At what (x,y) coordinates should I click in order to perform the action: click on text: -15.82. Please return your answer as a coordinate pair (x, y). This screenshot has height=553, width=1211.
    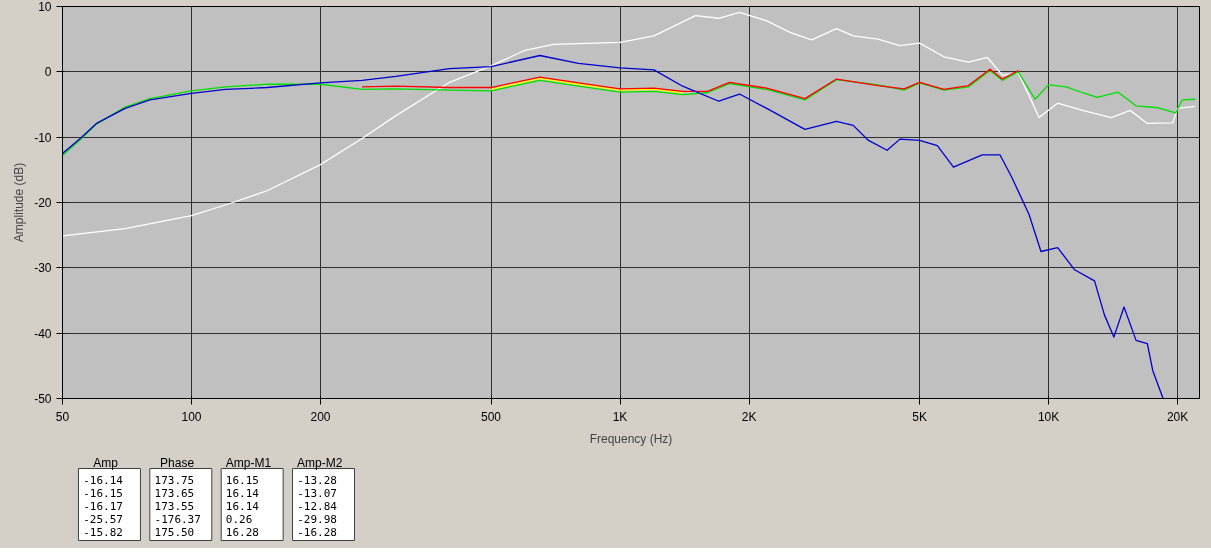
    Looking at the image, I should click on (103, 532).